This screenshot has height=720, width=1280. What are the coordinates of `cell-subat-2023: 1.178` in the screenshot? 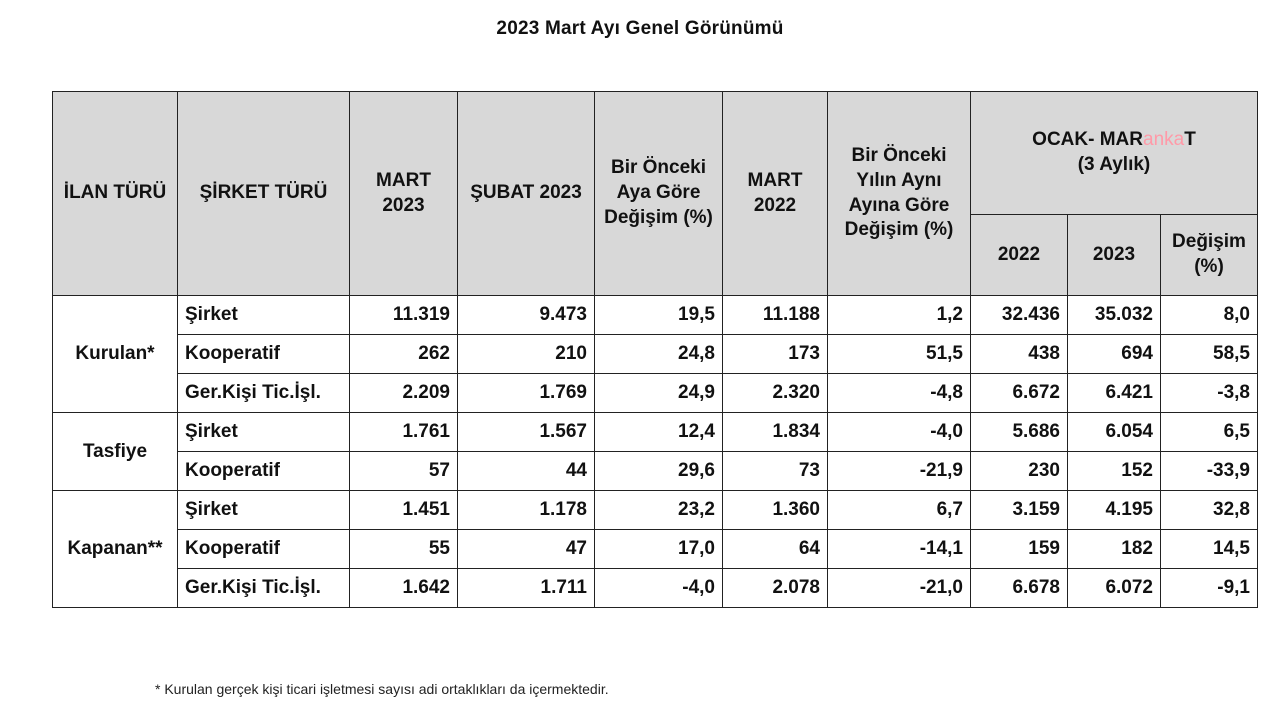 It's located at (526, 510).